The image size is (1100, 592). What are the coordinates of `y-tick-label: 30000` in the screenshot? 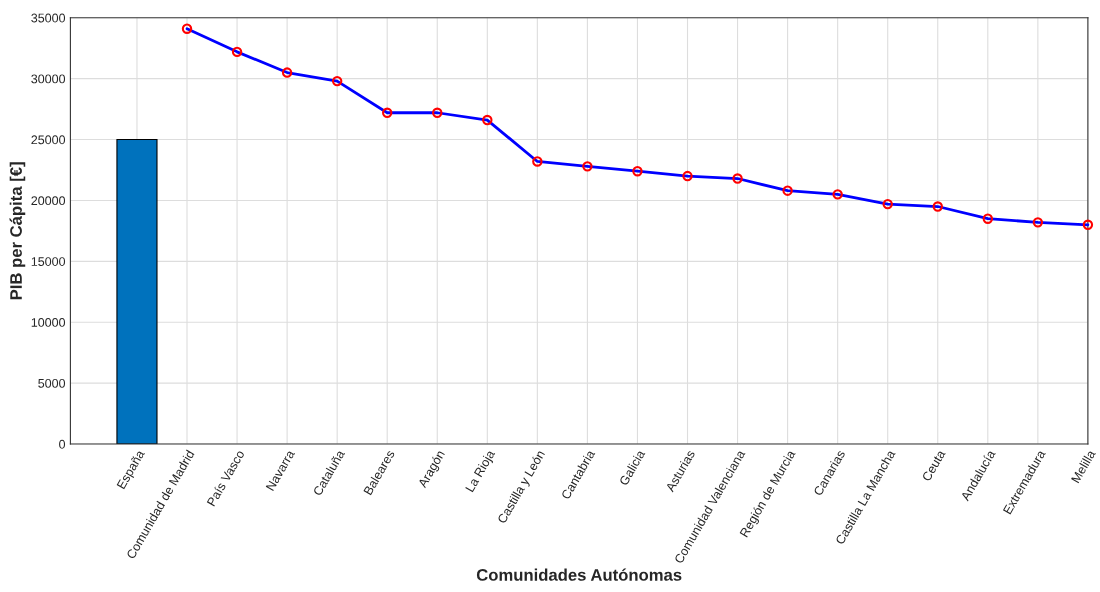 It's located at (48, 79).